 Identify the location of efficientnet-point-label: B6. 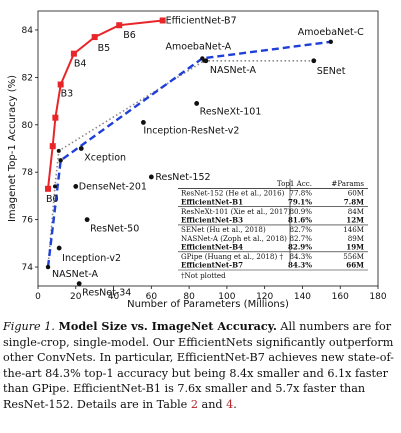
(129, 35).